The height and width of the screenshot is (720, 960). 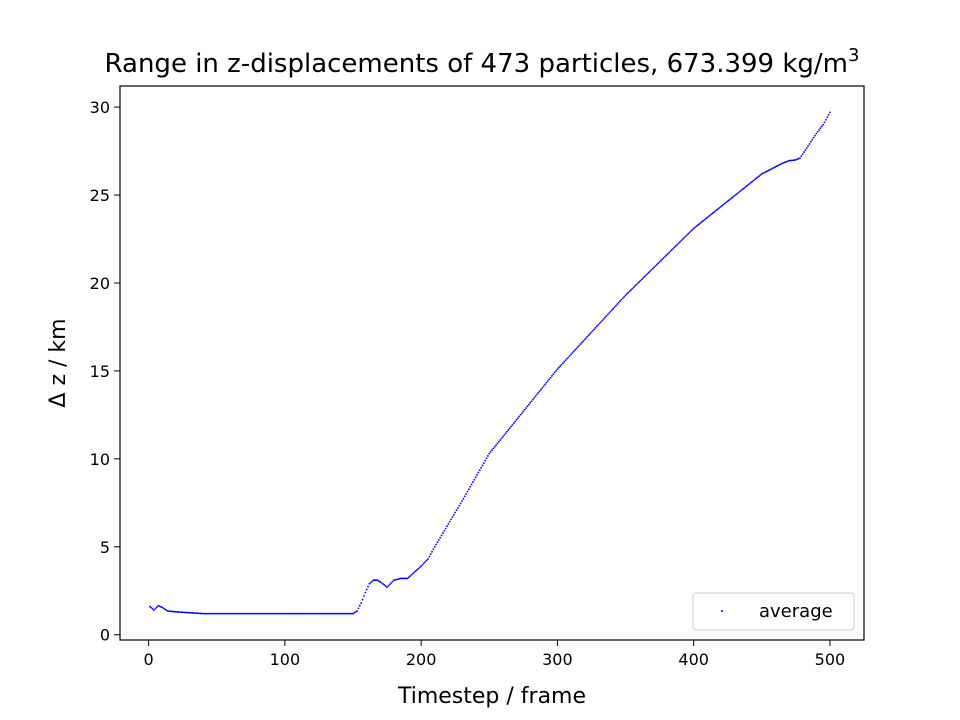 I want to click on x-tick-label: 400, so click(x=693, y=659).